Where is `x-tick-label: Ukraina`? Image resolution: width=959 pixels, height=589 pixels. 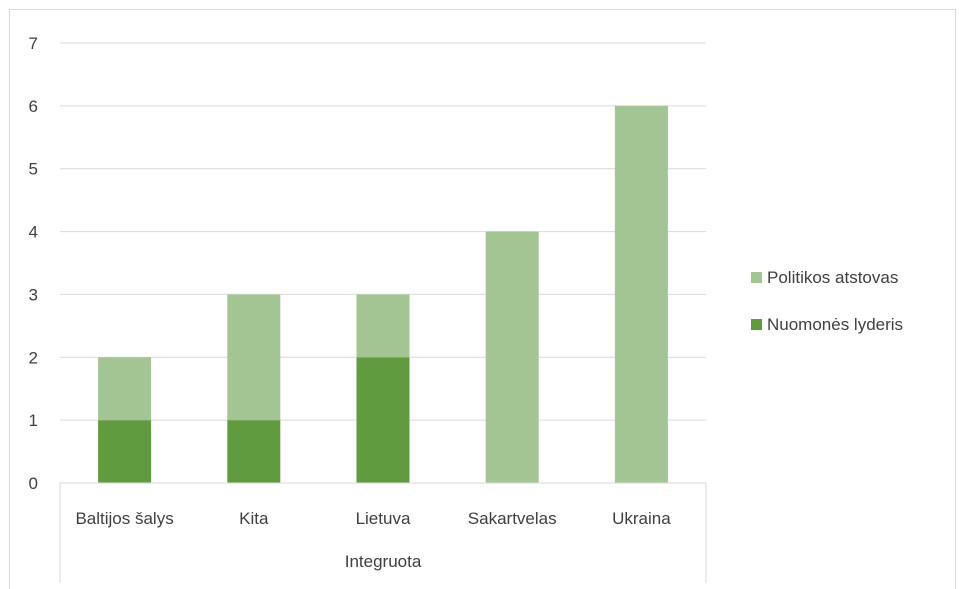
x-tick-label: Ukraina is located at coordinates (641, 518).